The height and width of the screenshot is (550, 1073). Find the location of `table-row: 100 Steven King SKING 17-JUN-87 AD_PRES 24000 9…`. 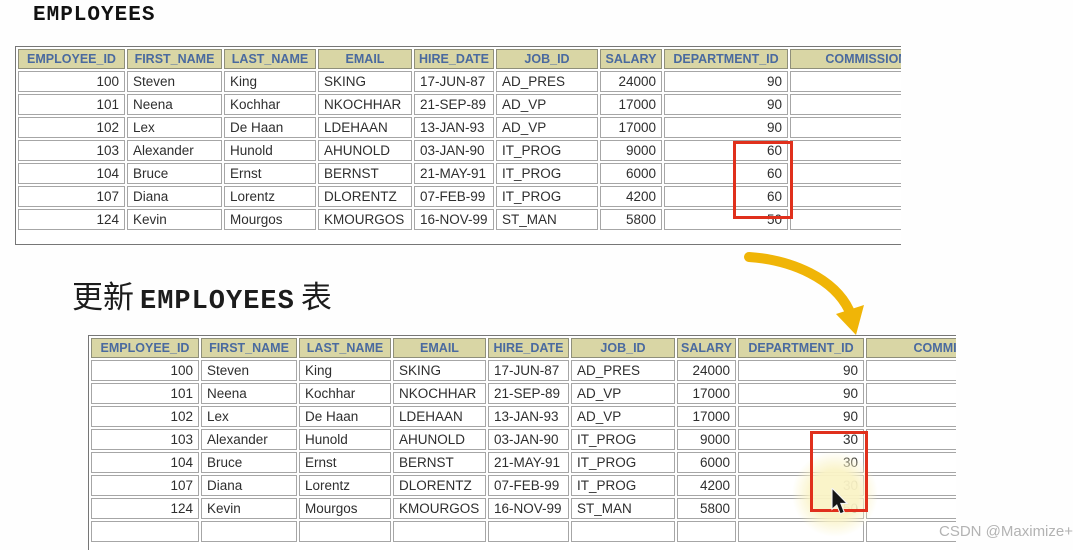

table-row: 100 Steven King SKING 17-JUN-87 AD_PRES 24000 9… is located at coordinates (459, 81).